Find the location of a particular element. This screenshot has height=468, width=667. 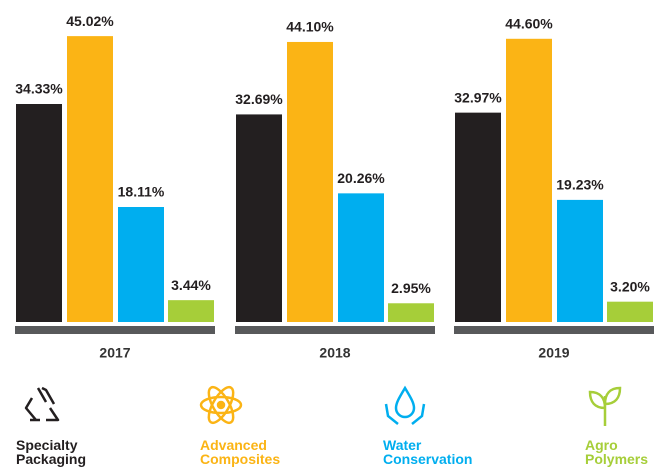

value-label: 20.26% is located at coordinates (361, 178).